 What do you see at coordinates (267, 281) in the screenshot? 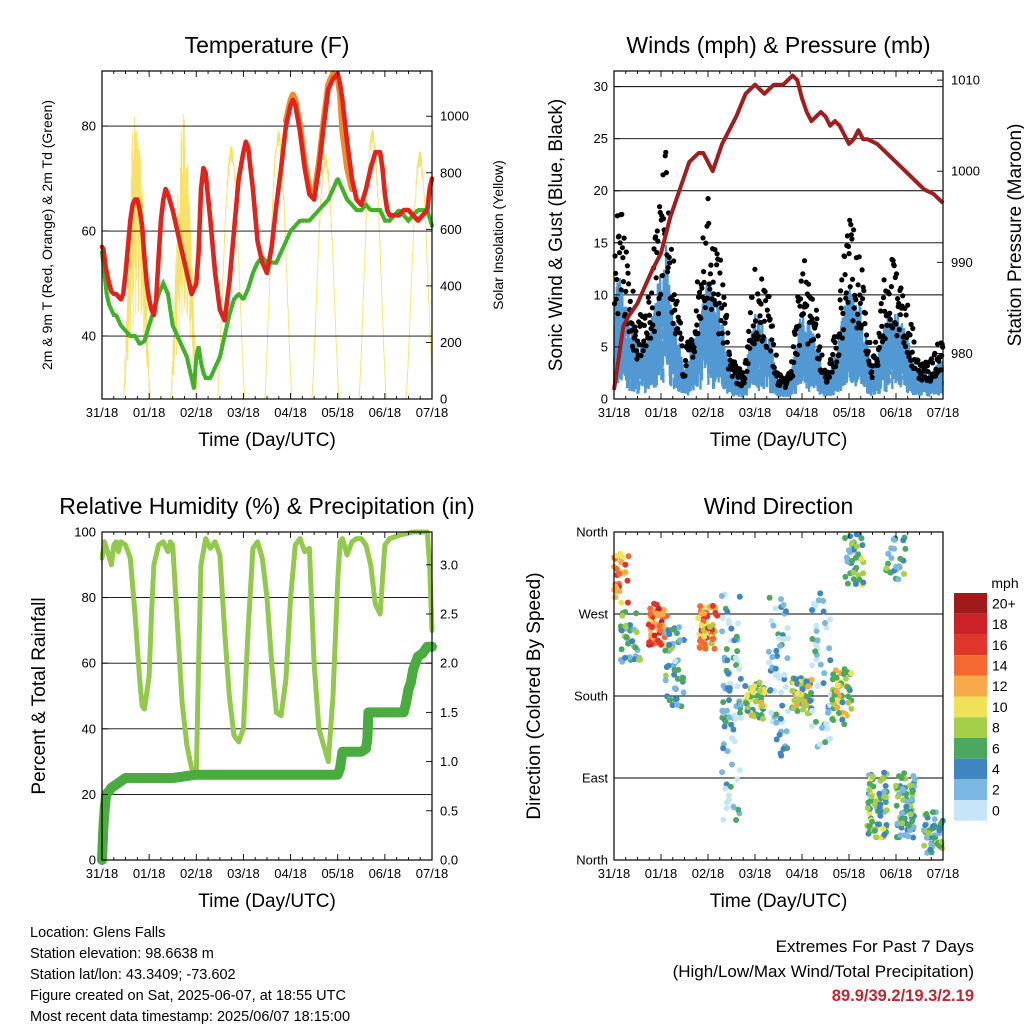
I see `dewpoint-line` at bounding box center [267, 281].